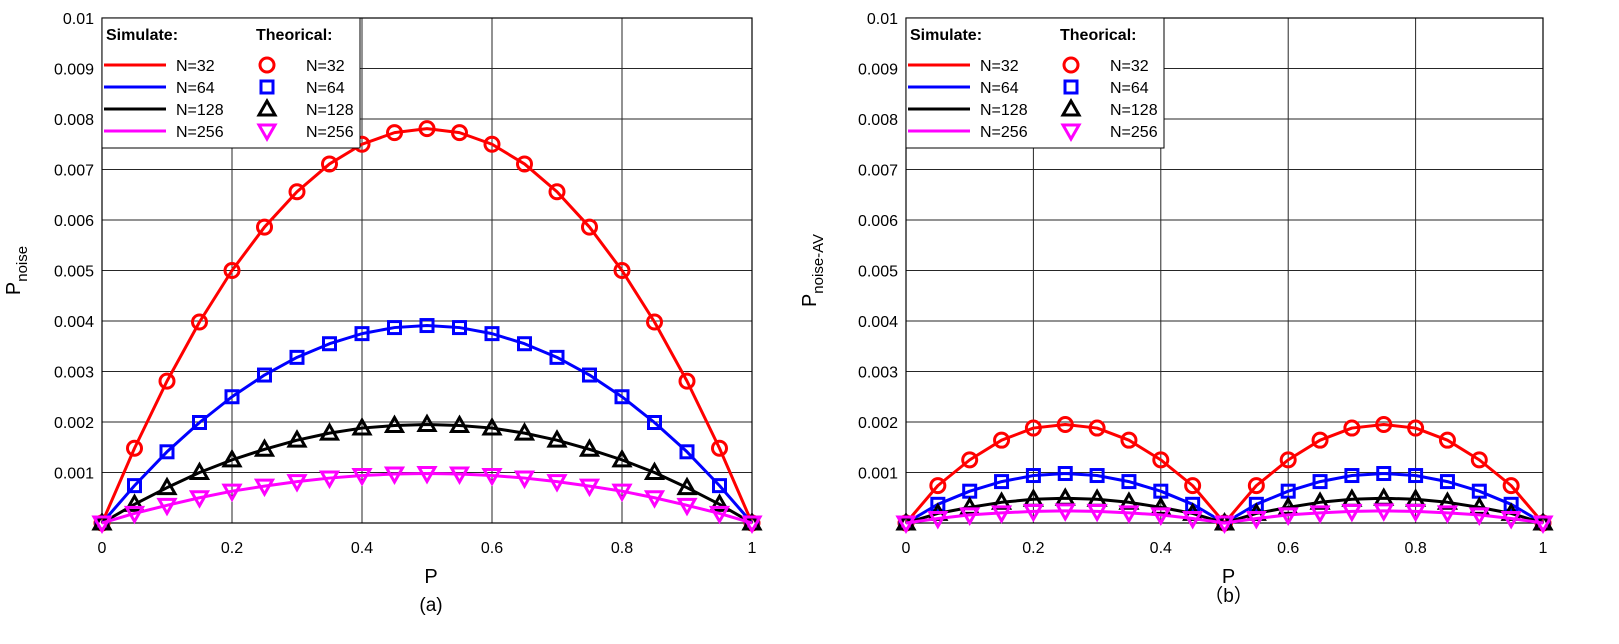  What do you see at coordinates (102, 548) in the screenshot?
I see `x-tick-label: 0` at bounding box center [102, 548].